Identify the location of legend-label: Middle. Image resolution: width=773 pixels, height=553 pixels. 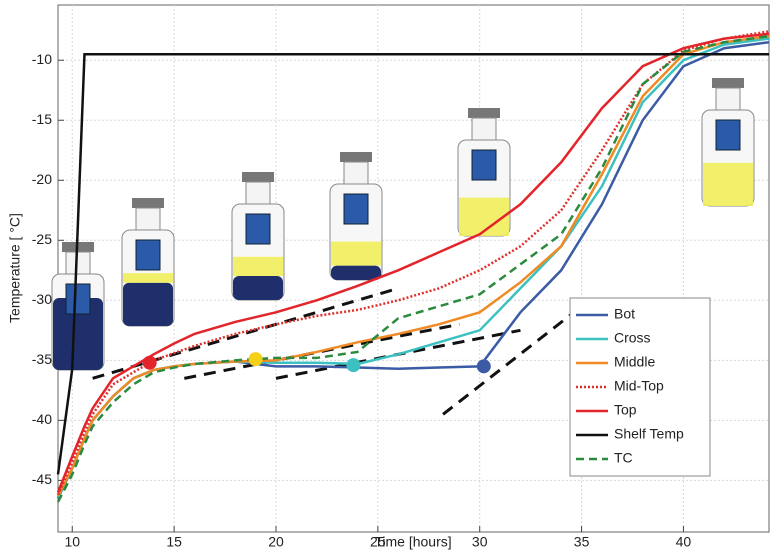
(634, 362).